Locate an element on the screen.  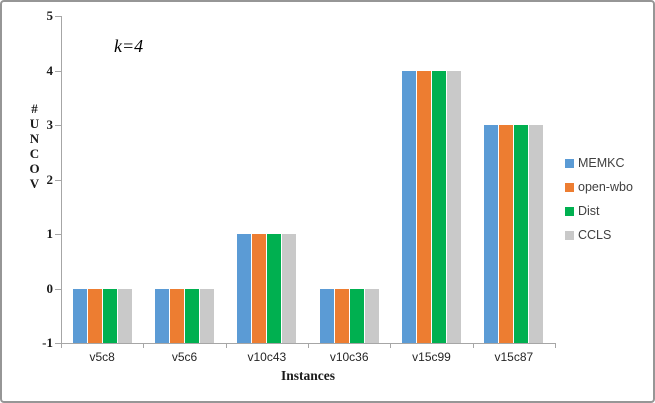
bar-CCLS-v5c6 is located at coordinates (207, 315).